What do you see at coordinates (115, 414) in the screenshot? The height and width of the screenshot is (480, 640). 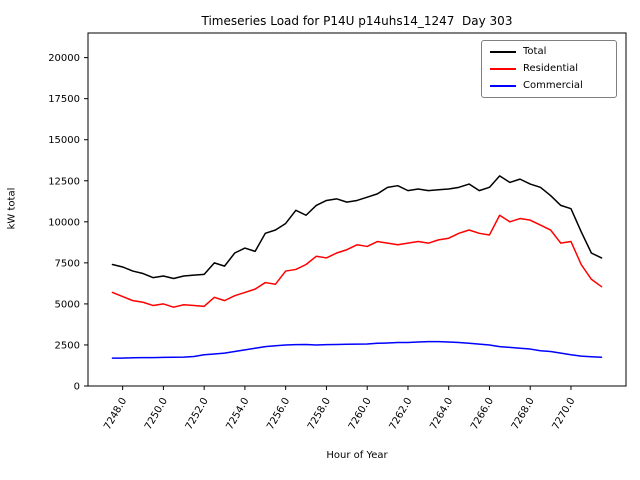 I see `svg-text: 7248.0` at bounding box center [115, 414].